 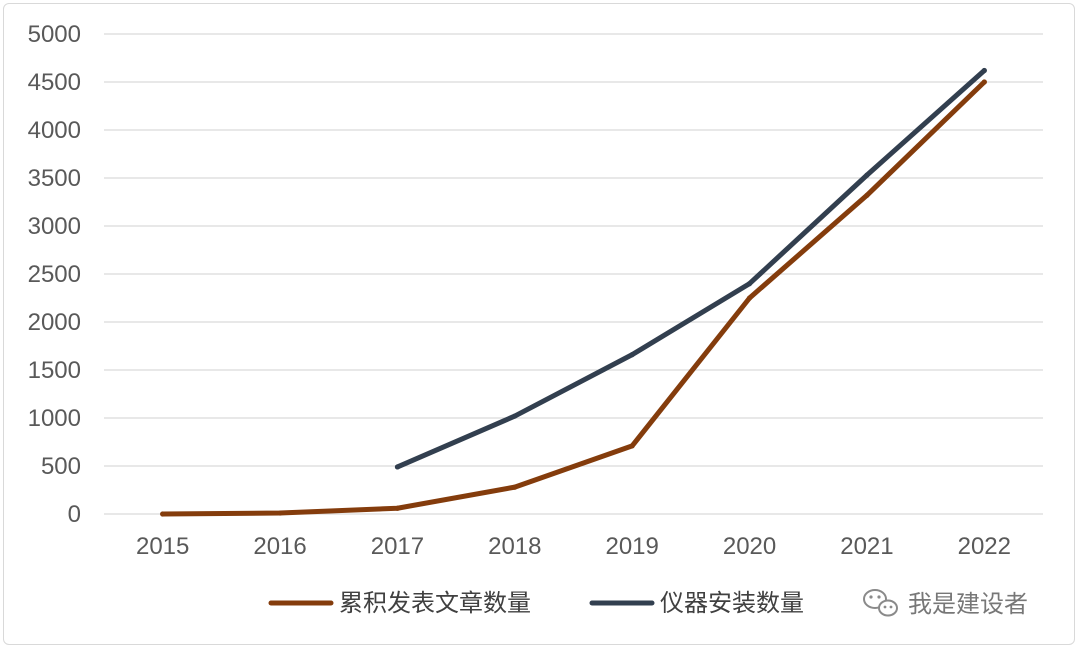 I want to click on x-tick-label: 2016, so click(x=279, y=546).